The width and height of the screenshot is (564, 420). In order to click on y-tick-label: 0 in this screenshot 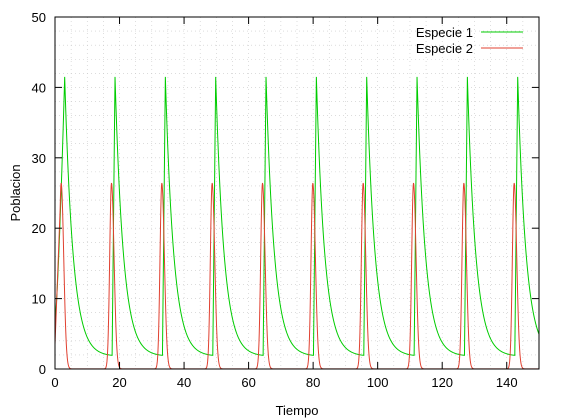, I will do `click(42, 369)`.